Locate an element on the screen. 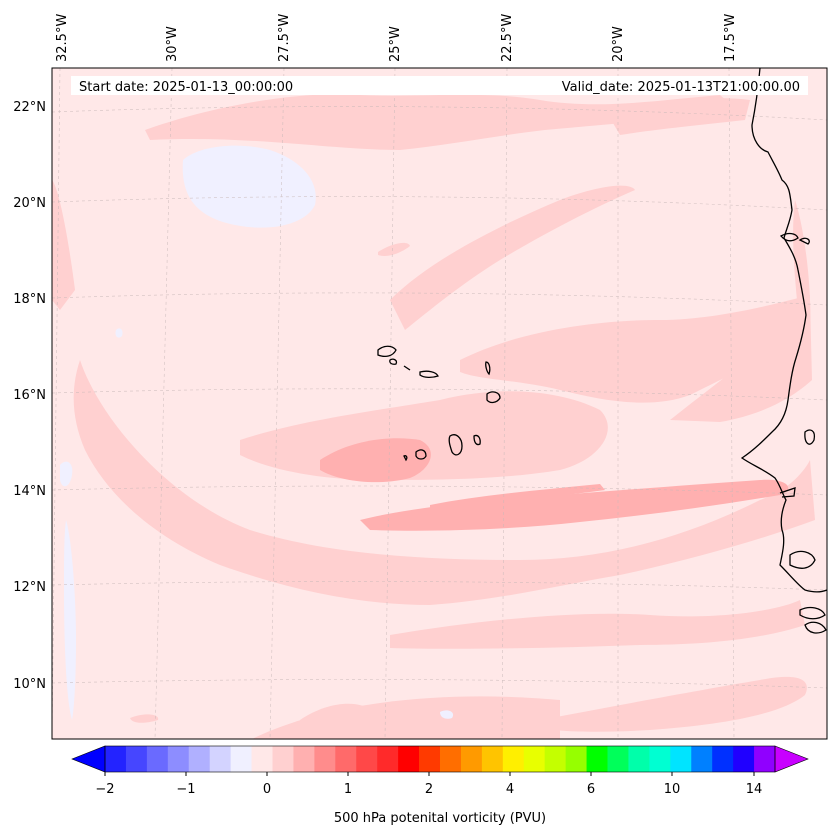 The height and width of the screenshot is (836, 837). cv-brava is located at coordinates (405, 458).